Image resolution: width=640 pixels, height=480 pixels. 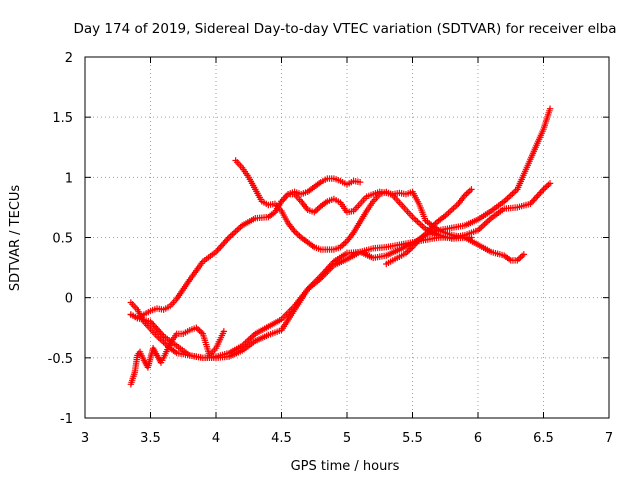 What do you see at coordinates (609, 438) in the screenshot?
I see `x-tick-label: 7` at bounding box center [609, 438].